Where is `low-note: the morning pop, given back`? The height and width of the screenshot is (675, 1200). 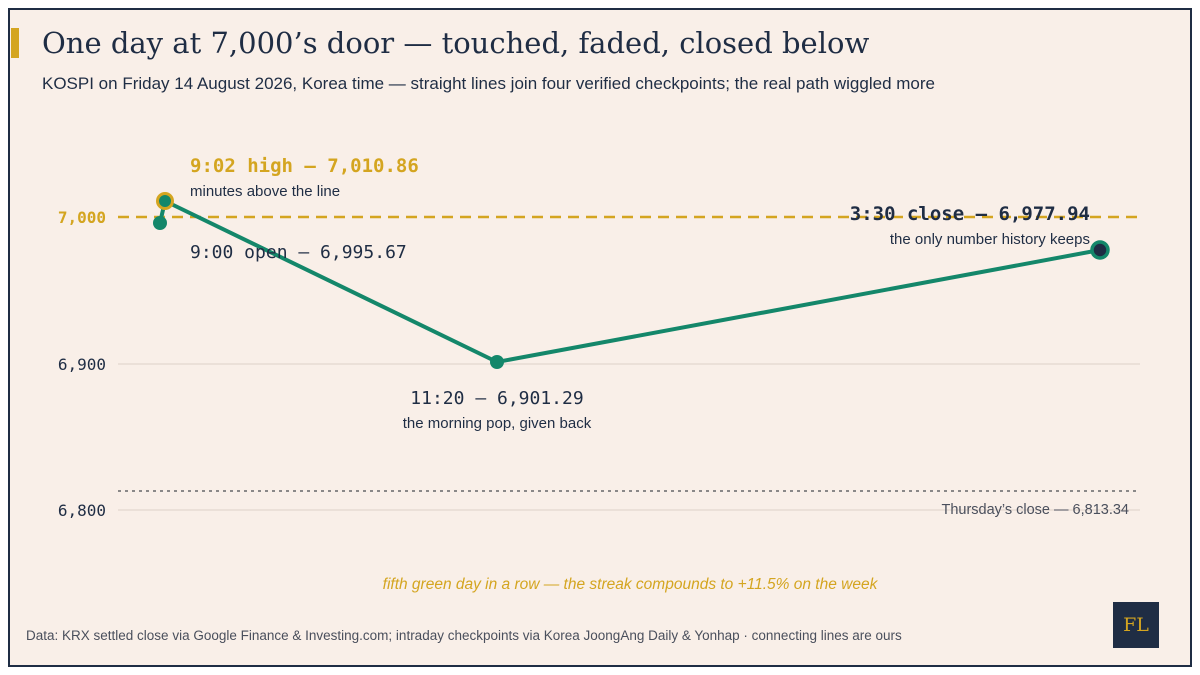
low-note: the morning pop, given back is located at coordinates (497, 423).